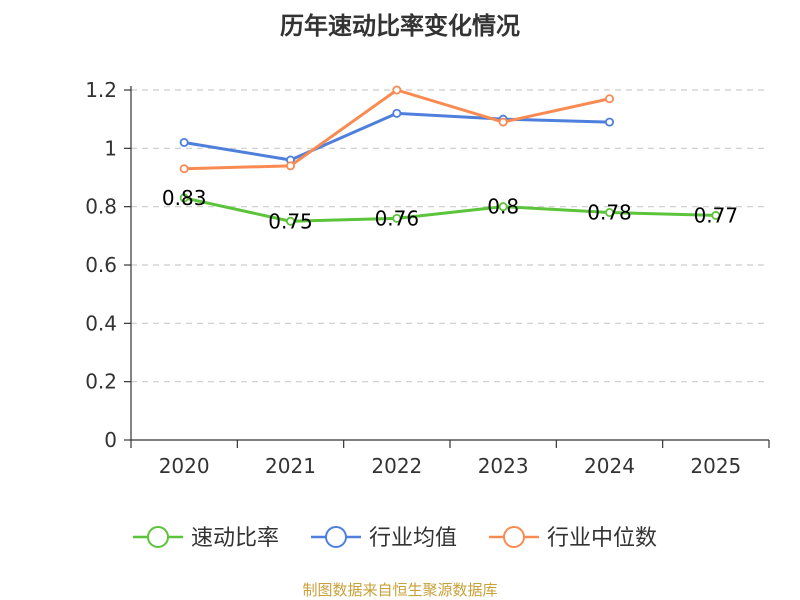 The width and height of the screenshot is (800, 600). What do you see at coordinates (400, 26) in the screenshot?
I see `chart-title: 历年速动比率变化情况` at bounding box center [400, 26].